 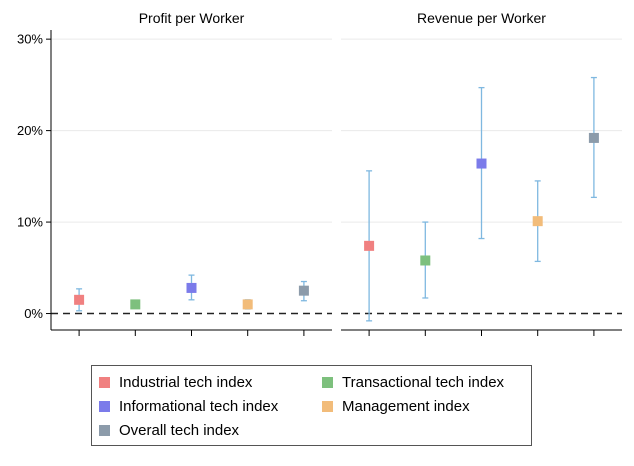 I want to click on legend-item-industrial: Industrial tech index, so click(x=175, y=382).